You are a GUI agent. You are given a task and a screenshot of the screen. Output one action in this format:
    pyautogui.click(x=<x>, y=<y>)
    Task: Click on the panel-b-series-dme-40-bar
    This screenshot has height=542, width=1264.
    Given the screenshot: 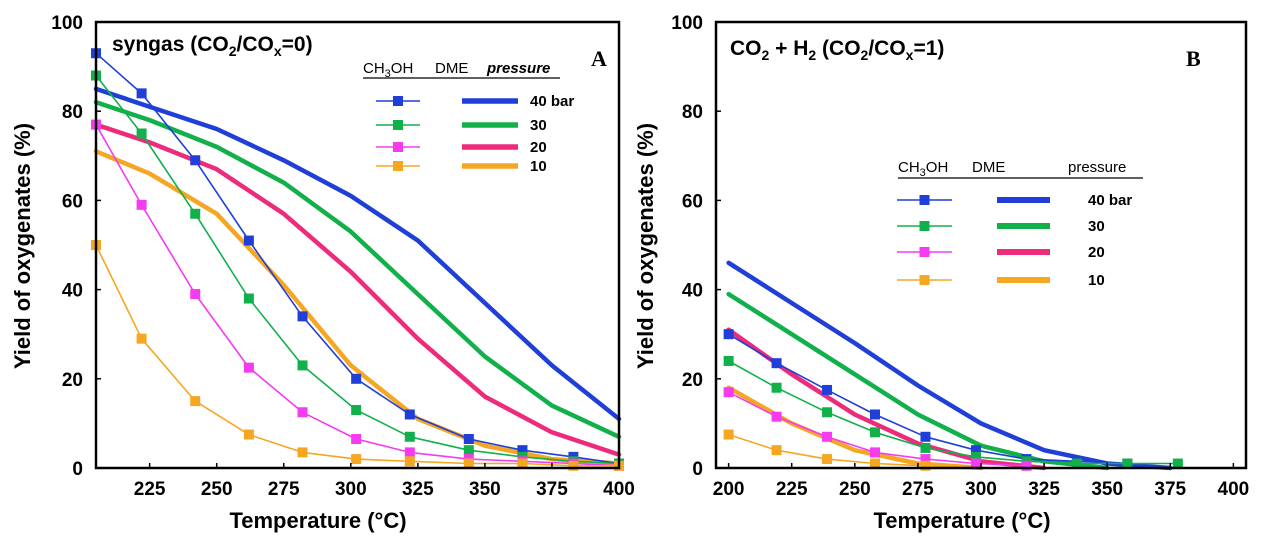 What is the action you would take?
    pyautogui.click(x=950, y=365)
    